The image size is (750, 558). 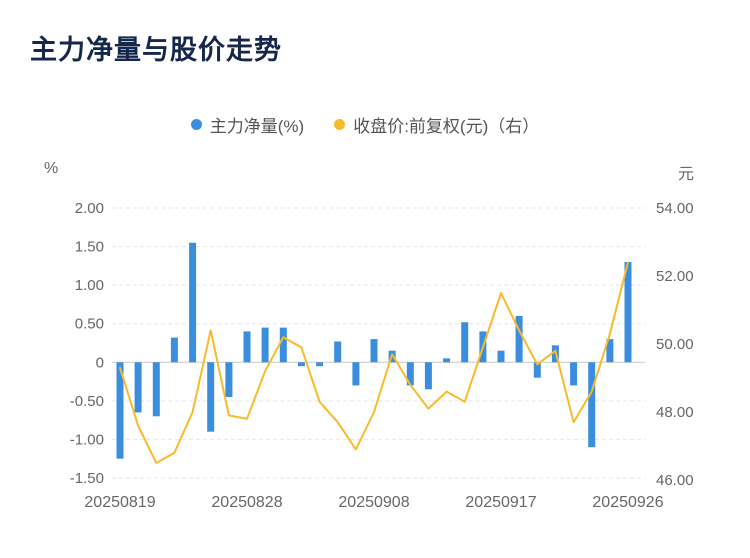 I want to click on legend-item-close-price: 收盘价:前复权(元)（右）, so click(x=436, y=124).